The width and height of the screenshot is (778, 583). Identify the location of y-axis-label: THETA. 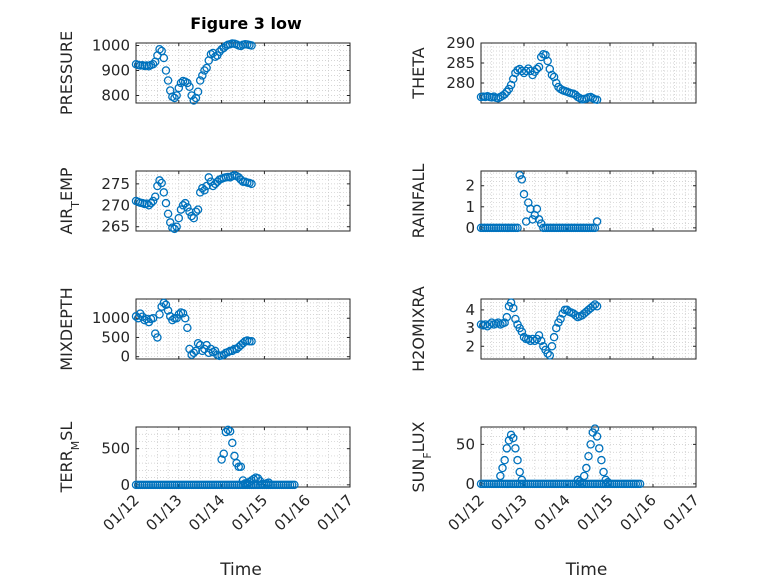
(418, 73).